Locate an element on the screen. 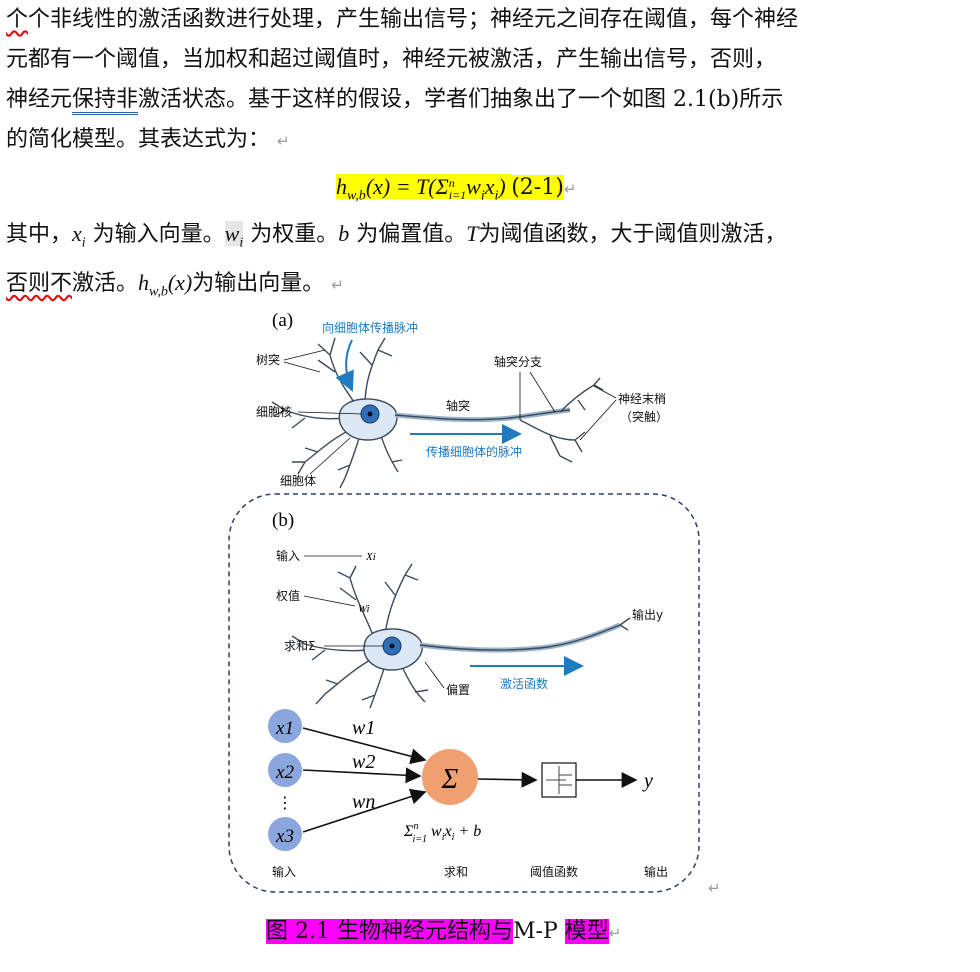 The height and width of the screenshot is (972, 980). label-synapse: （突触） is located at coordinates (644, 416).